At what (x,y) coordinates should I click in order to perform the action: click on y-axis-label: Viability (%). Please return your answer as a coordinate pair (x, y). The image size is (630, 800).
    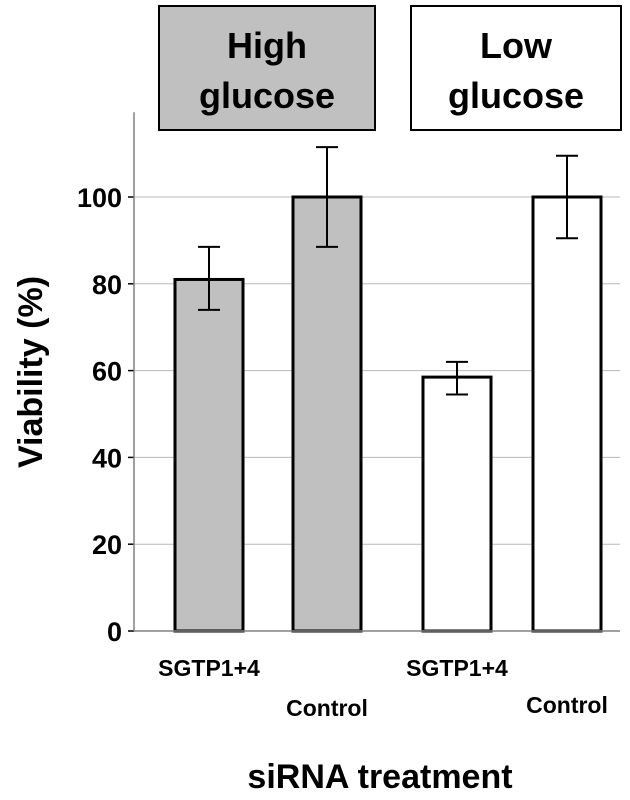
    Looking at the image, I should click on (31, 372).